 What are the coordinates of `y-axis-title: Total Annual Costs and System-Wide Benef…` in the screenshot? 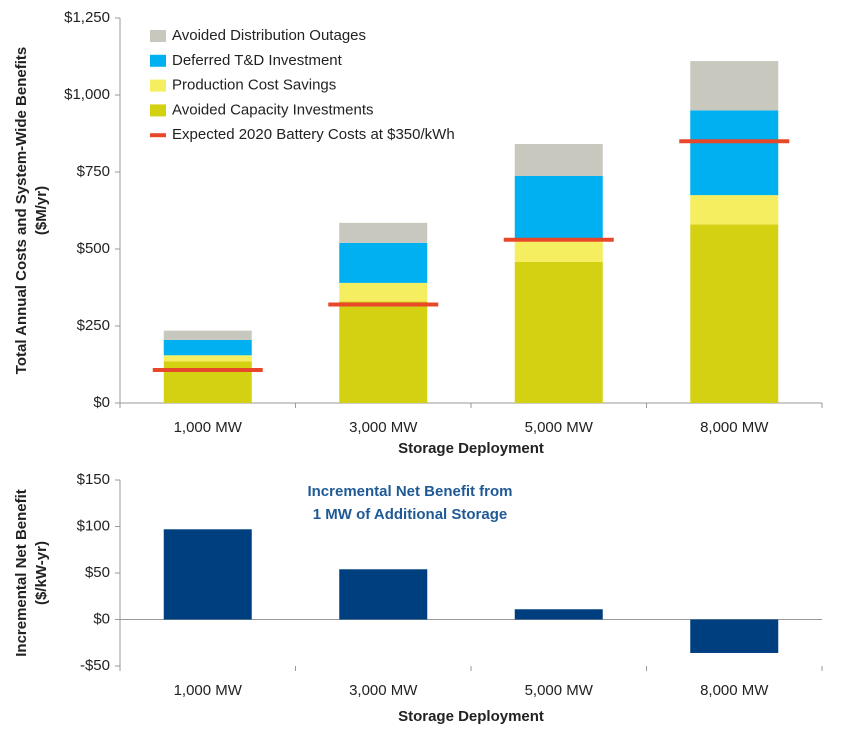 It's located at (31, 210).